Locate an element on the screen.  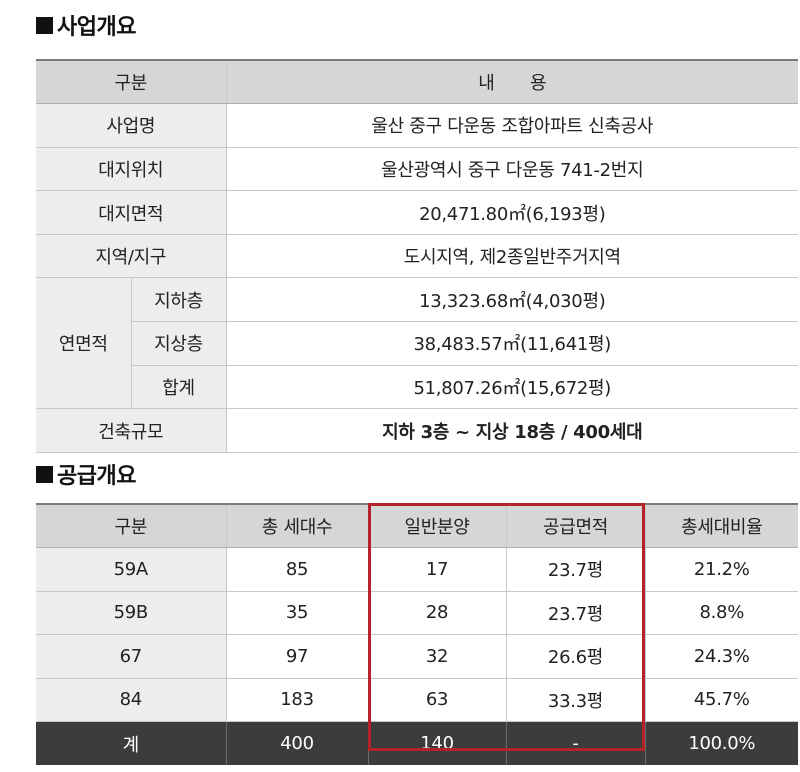
cell: 59A is located at coordinates (131, 569).